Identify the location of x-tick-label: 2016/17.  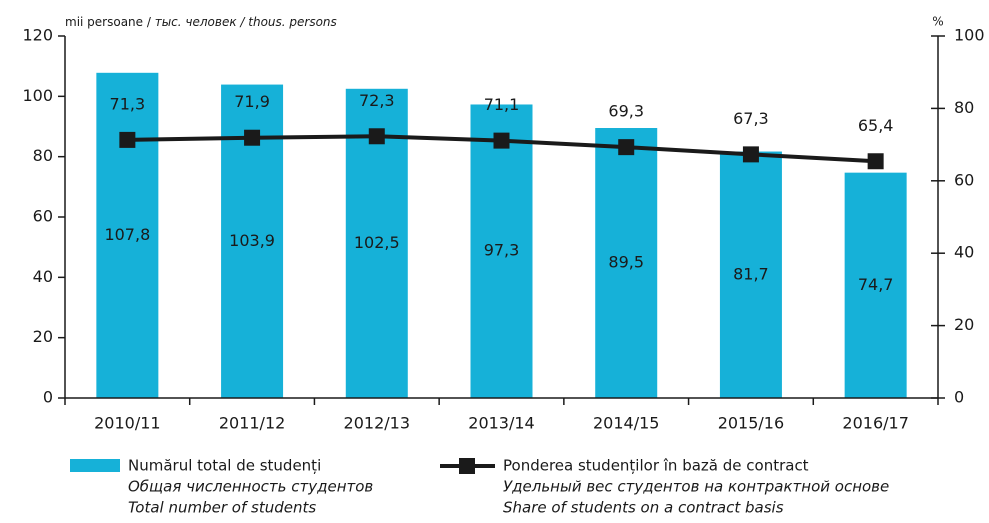
(875, 423).